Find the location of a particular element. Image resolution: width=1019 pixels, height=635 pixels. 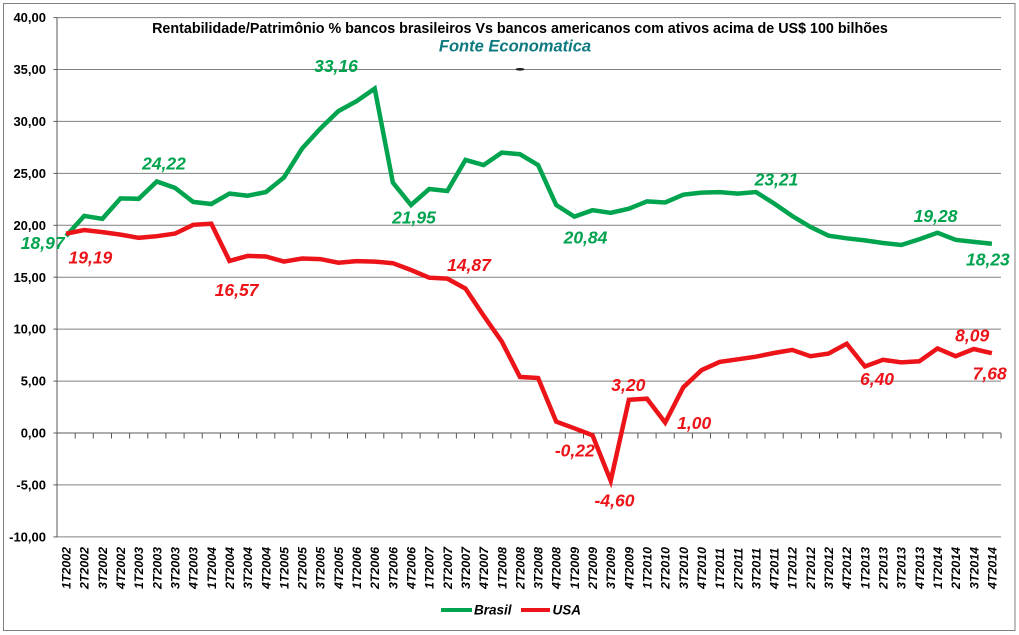

svg-text: Fonte Economatica is located at coordinates (515, 47).